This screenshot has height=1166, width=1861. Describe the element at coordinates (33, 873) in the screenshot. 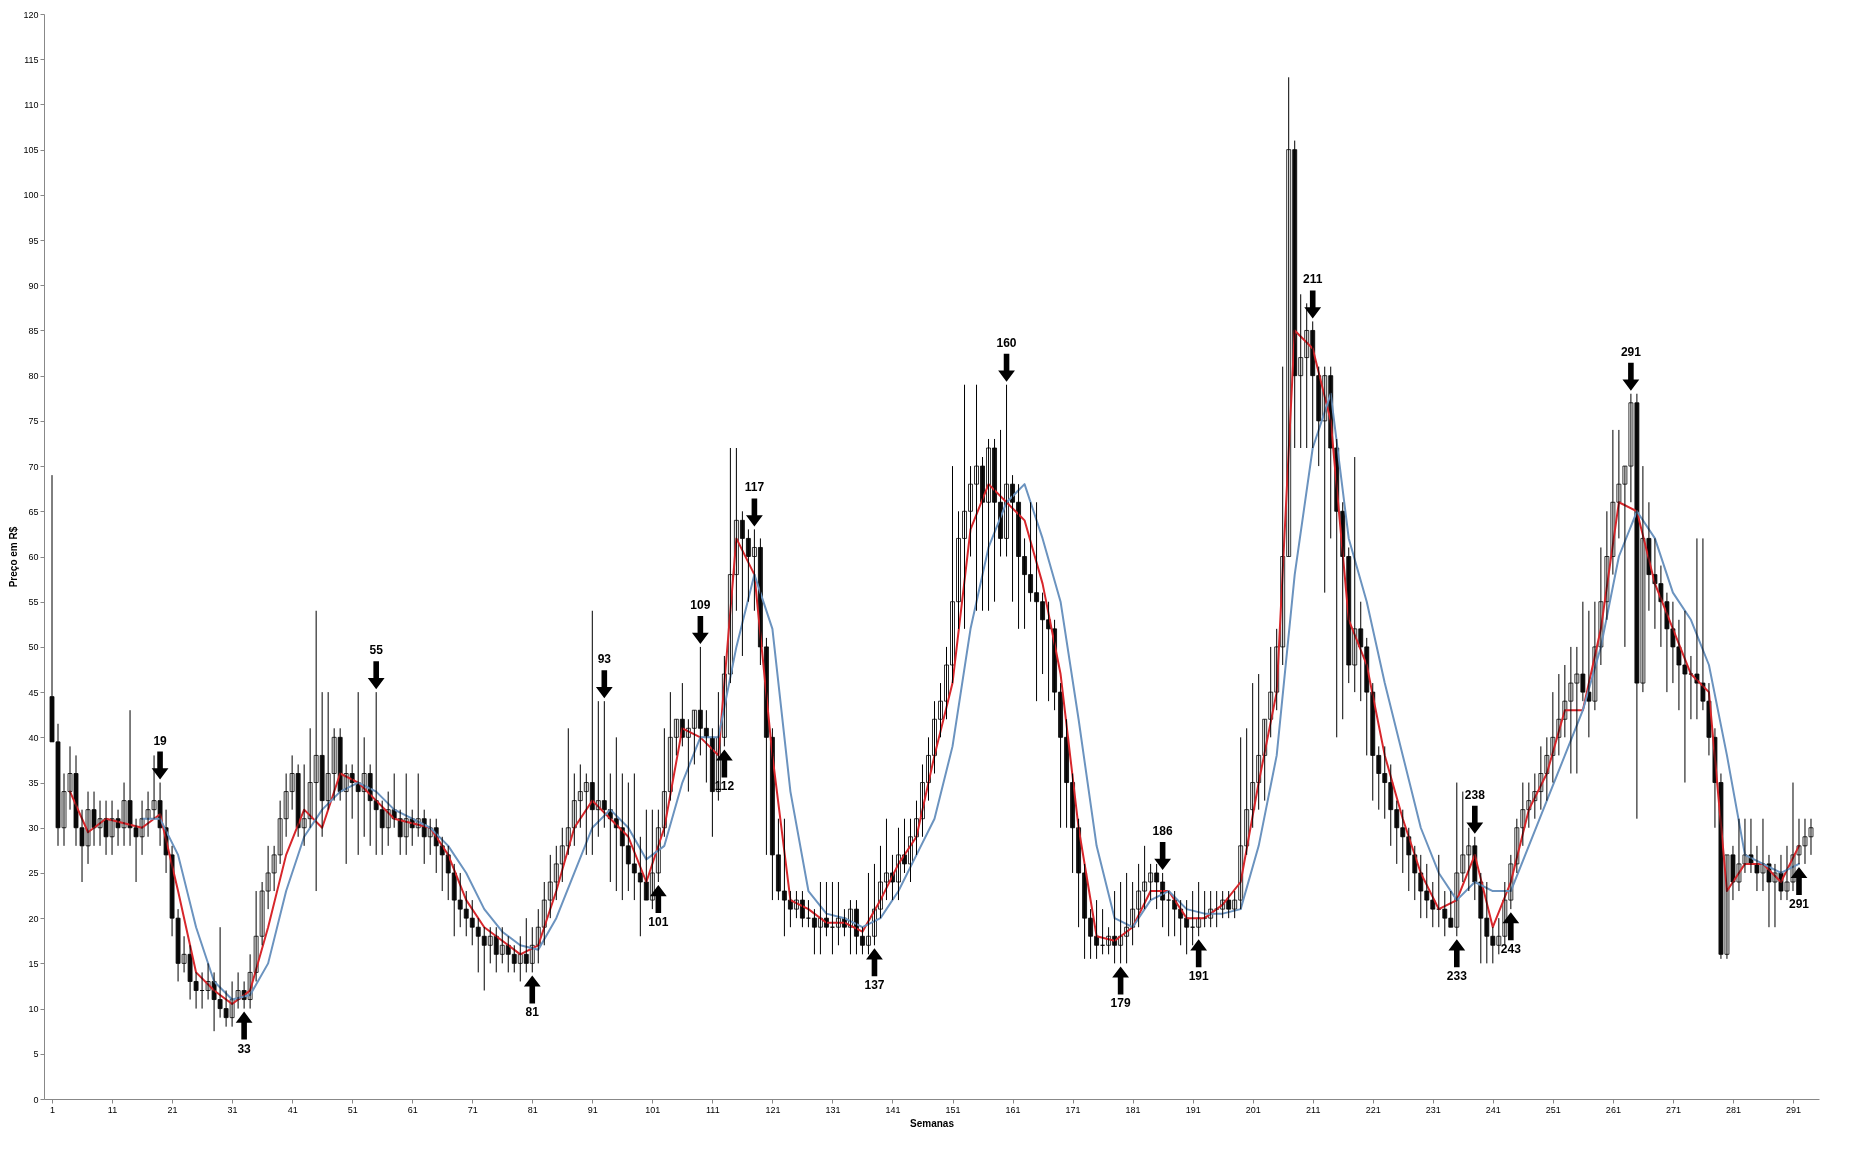

I see `y-tick-label: 25` at that location.